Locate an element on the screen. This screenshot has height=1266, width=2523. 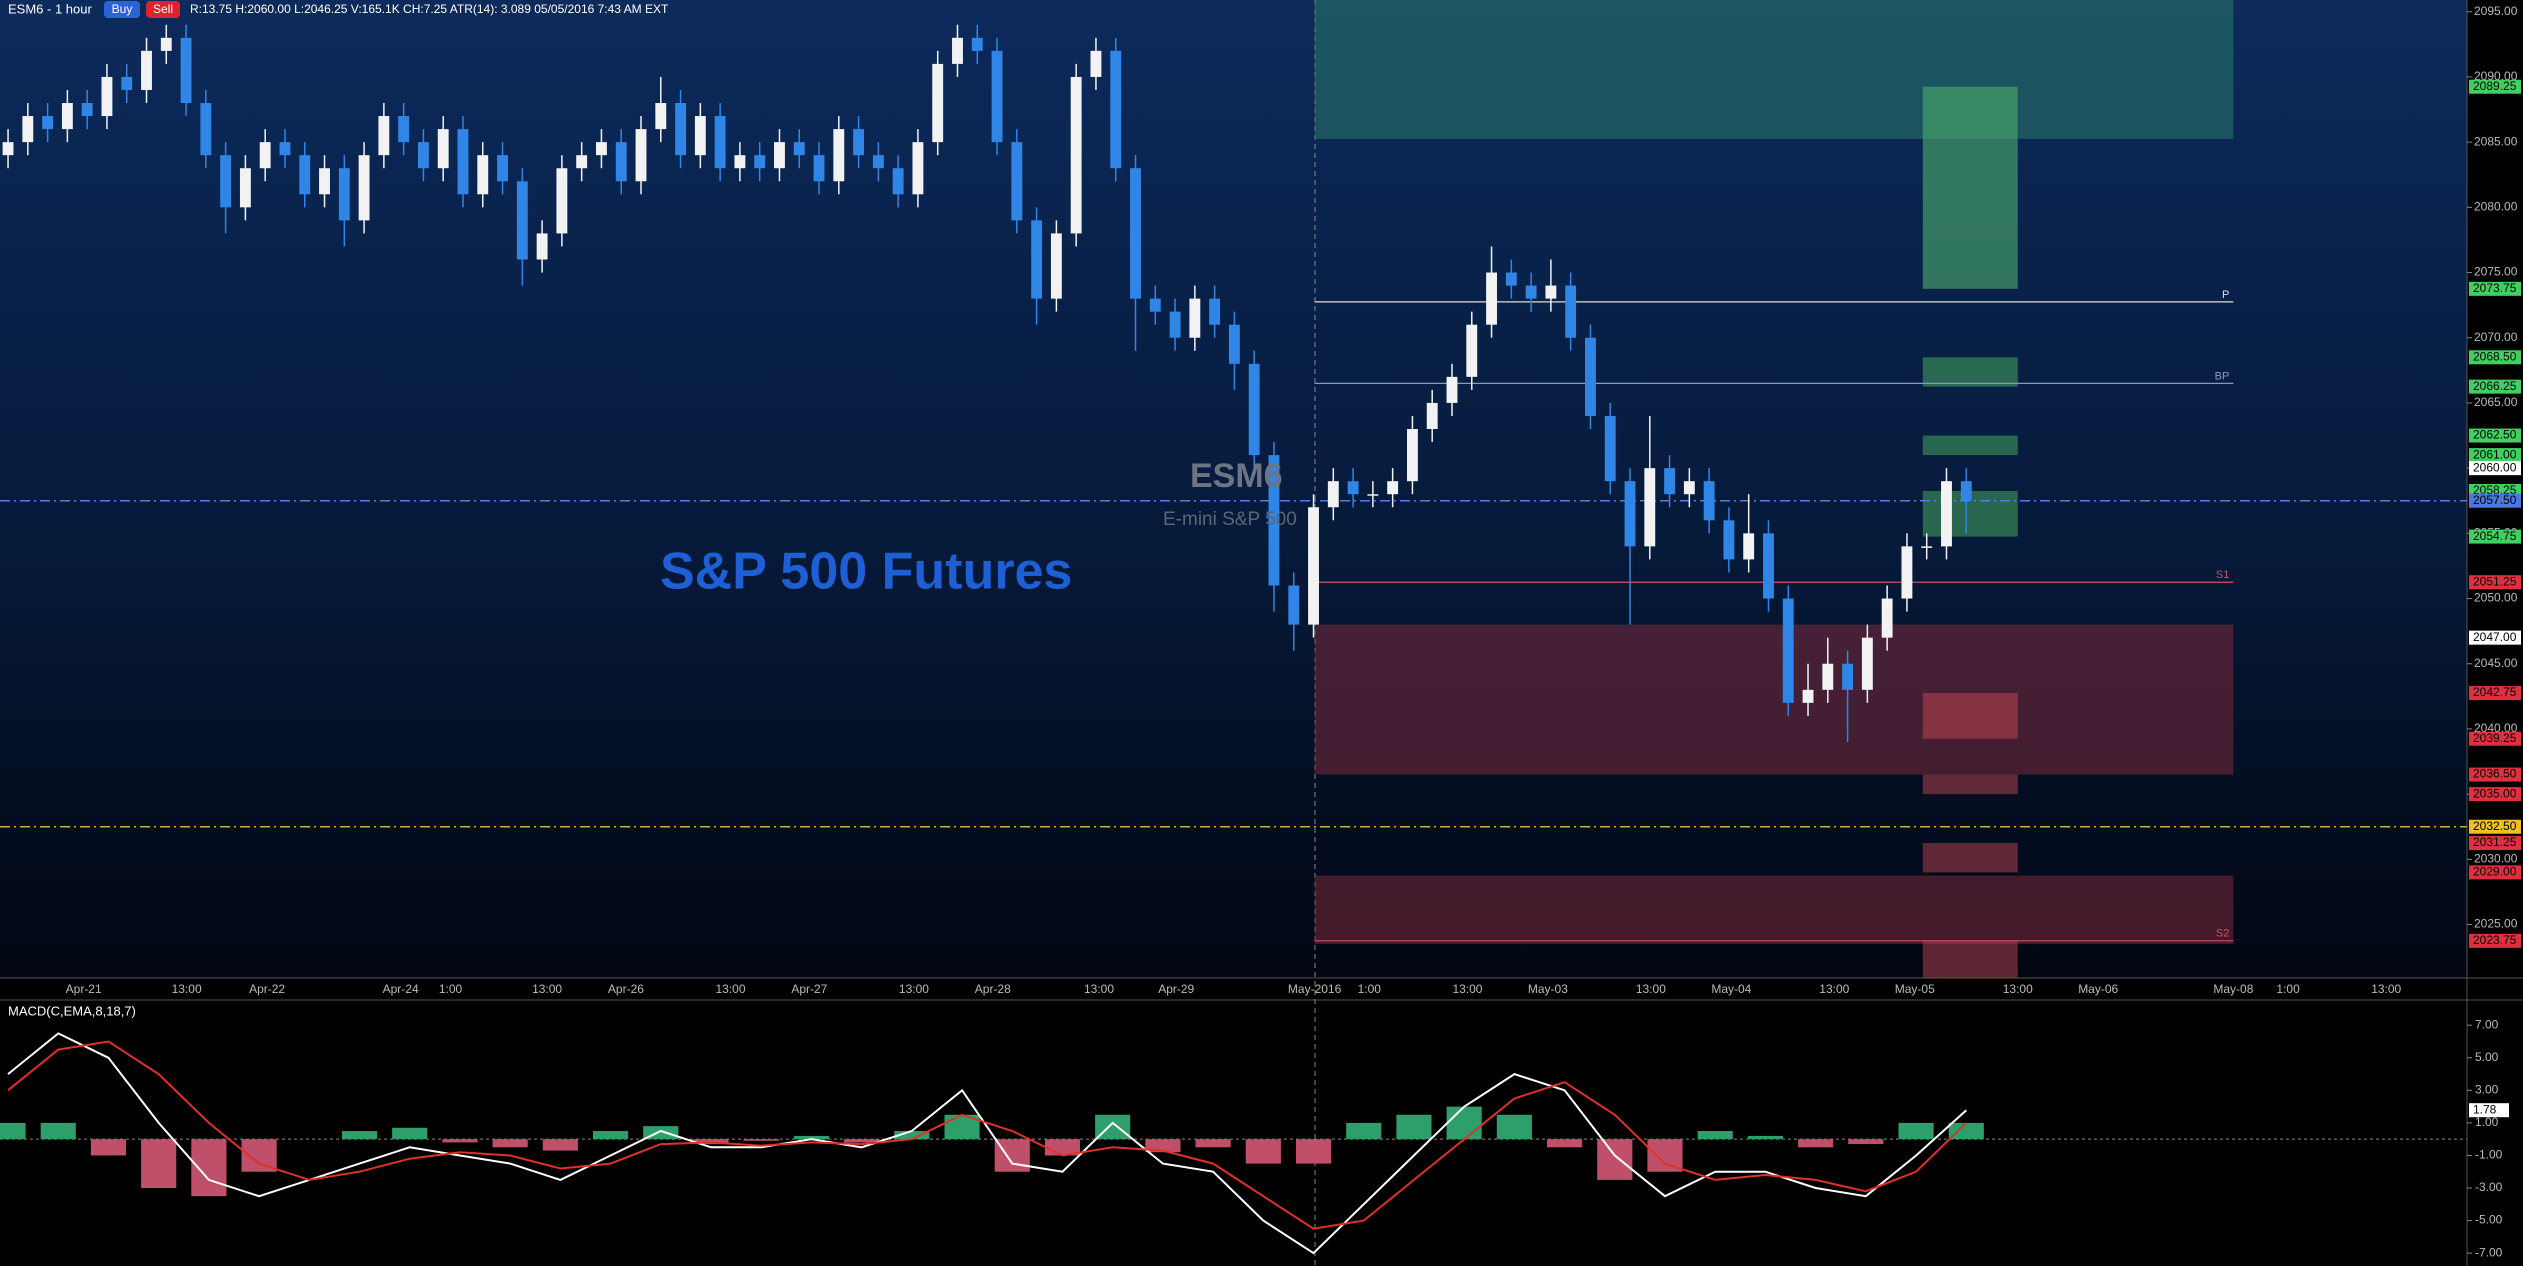
pivot-label: S2 is located at coordinates (2222, 934).